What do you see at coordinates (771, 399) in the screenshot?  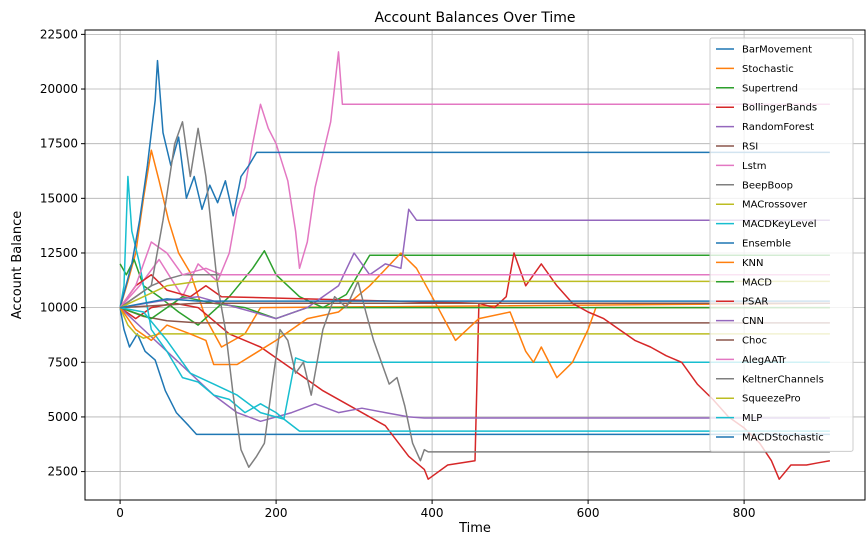 I see `legend-label: SqueezePro` at bounding box center [771, 399].